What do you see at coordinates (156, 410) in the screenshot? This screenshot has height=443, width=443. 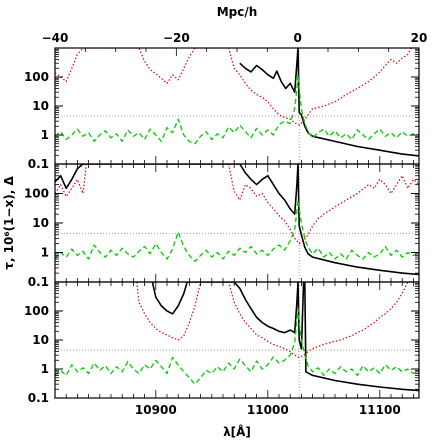 I see `x-tick-label: 10900` at bounding box center [156, 410].